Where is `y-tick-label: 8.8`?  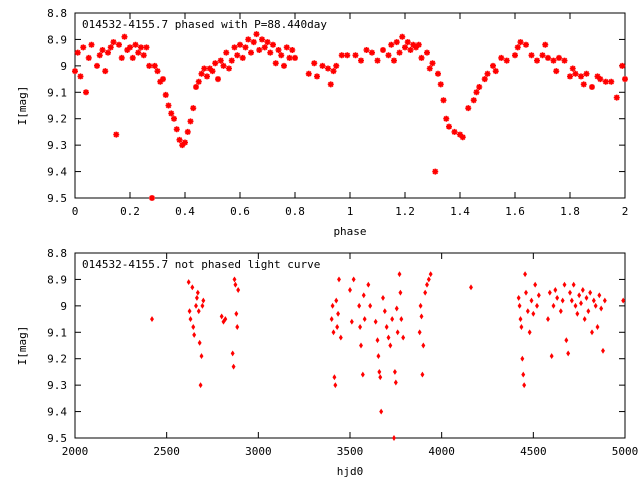 y-tick-label: 8.8 is located at coordinates (57, 253).